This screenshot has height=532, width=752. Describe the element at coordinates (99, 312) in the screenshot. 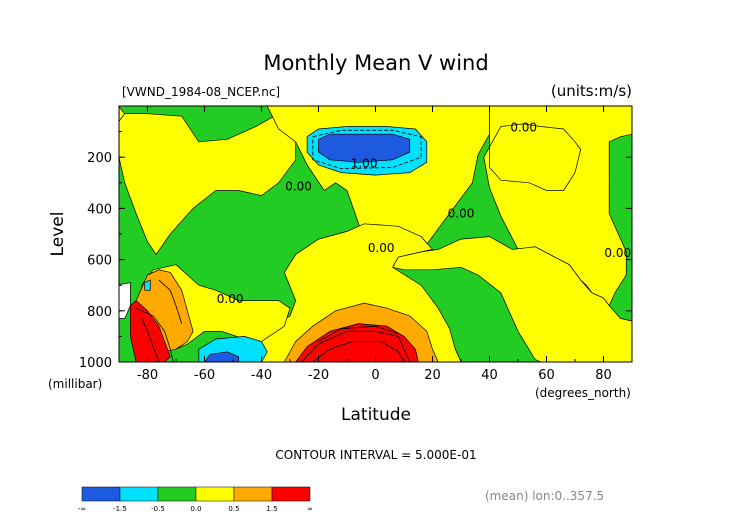

I see `y-tick-label: 800` at that location.